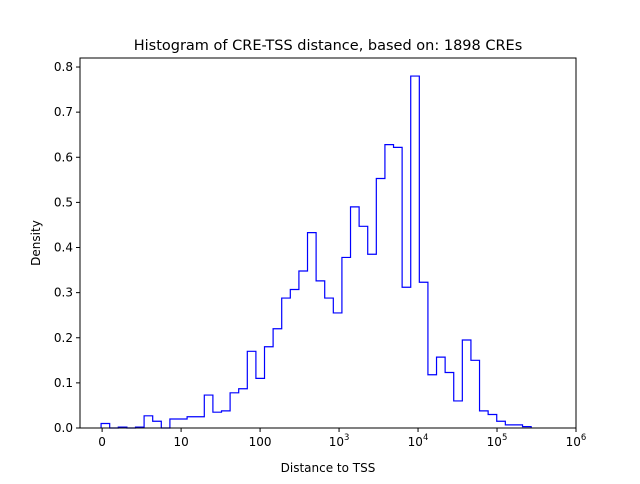  I want to click on x-tick-label: 10⁶, so click(576, 441).